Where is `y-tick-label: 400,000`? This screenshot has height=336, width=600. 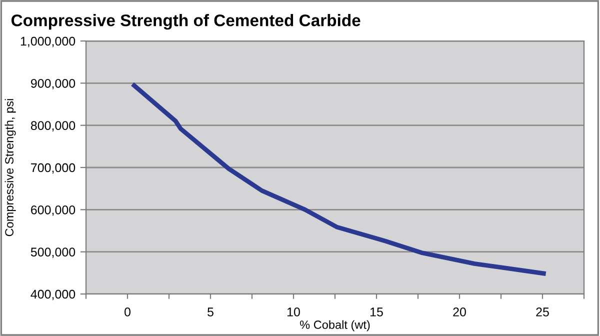 y-tick-label: 400,000 is located at coordinates (53, 295).